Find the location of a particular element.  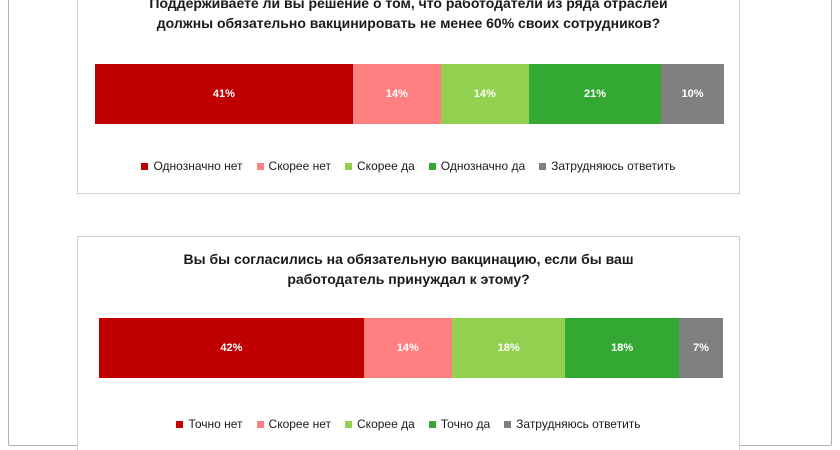

legend-item: Однозначно да is located at coordinates (477, 166).